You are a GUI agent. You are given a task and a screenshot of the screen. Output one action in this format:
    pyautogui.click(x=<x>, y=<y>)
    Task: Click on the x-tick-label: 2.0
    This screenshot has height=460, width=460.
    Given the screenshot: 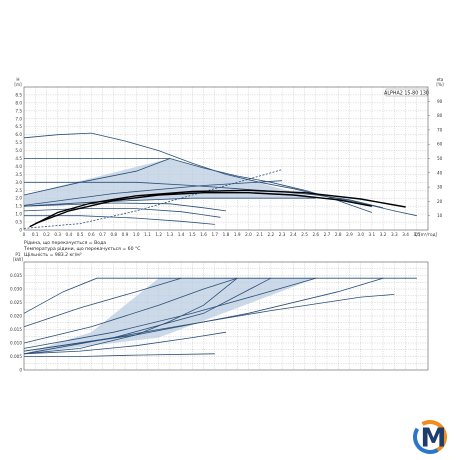 What is the action you would take?
    pyautogui.click(x=248, y=234)
    